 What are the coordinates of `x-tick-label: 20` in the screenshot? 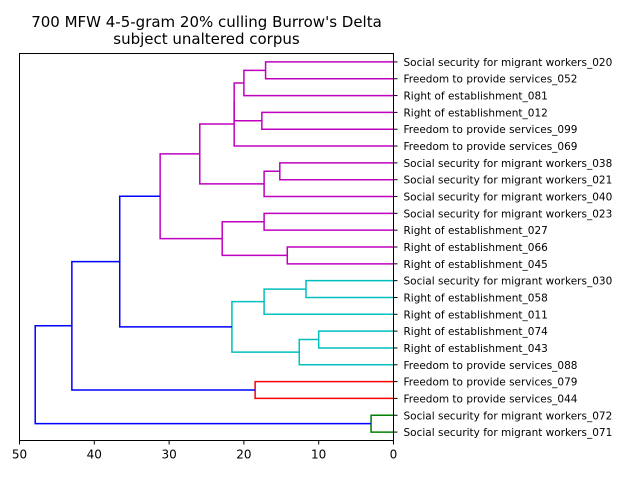 It's located at (243, 455).